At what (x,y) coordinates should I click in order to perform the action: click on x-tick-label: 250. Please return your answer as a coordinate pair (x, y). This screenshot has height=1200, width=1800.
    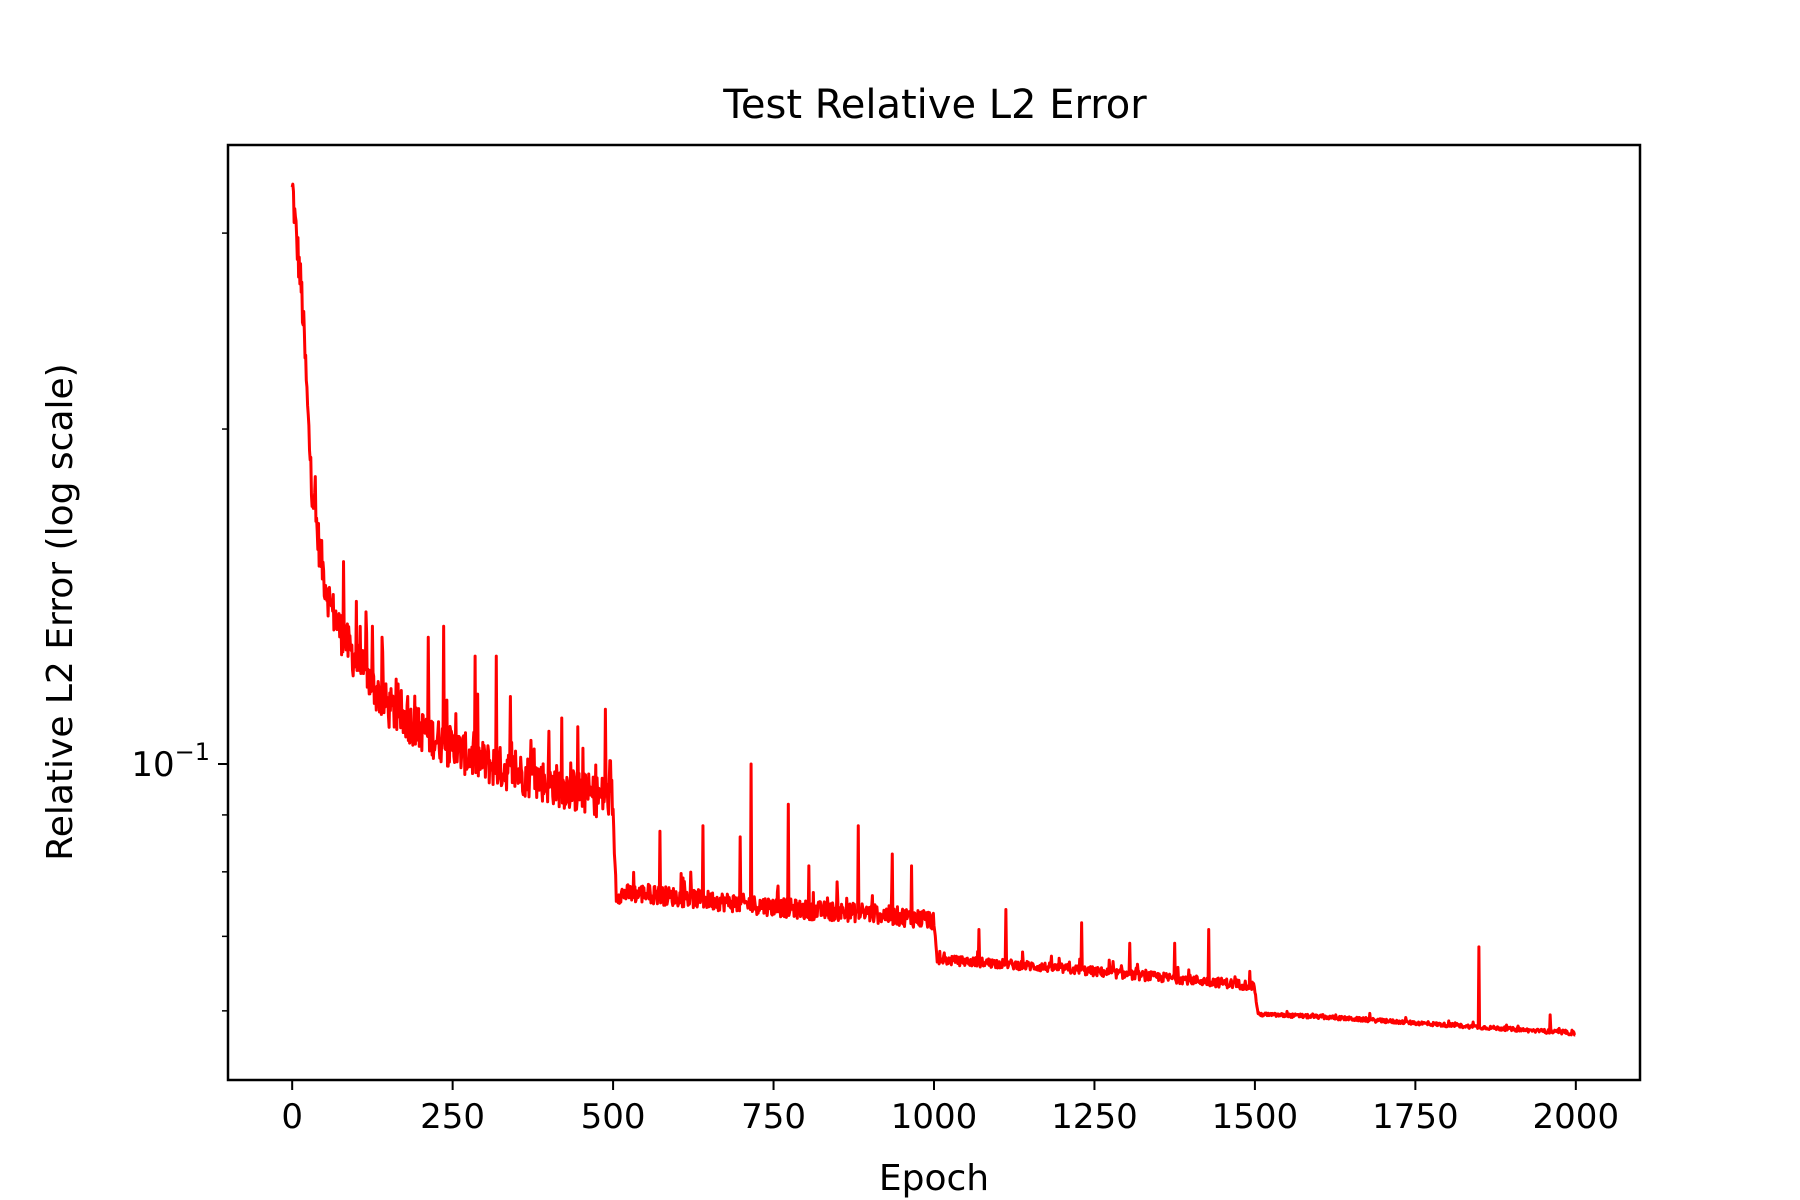
    Looking at the image, I should click on (452, 1117).